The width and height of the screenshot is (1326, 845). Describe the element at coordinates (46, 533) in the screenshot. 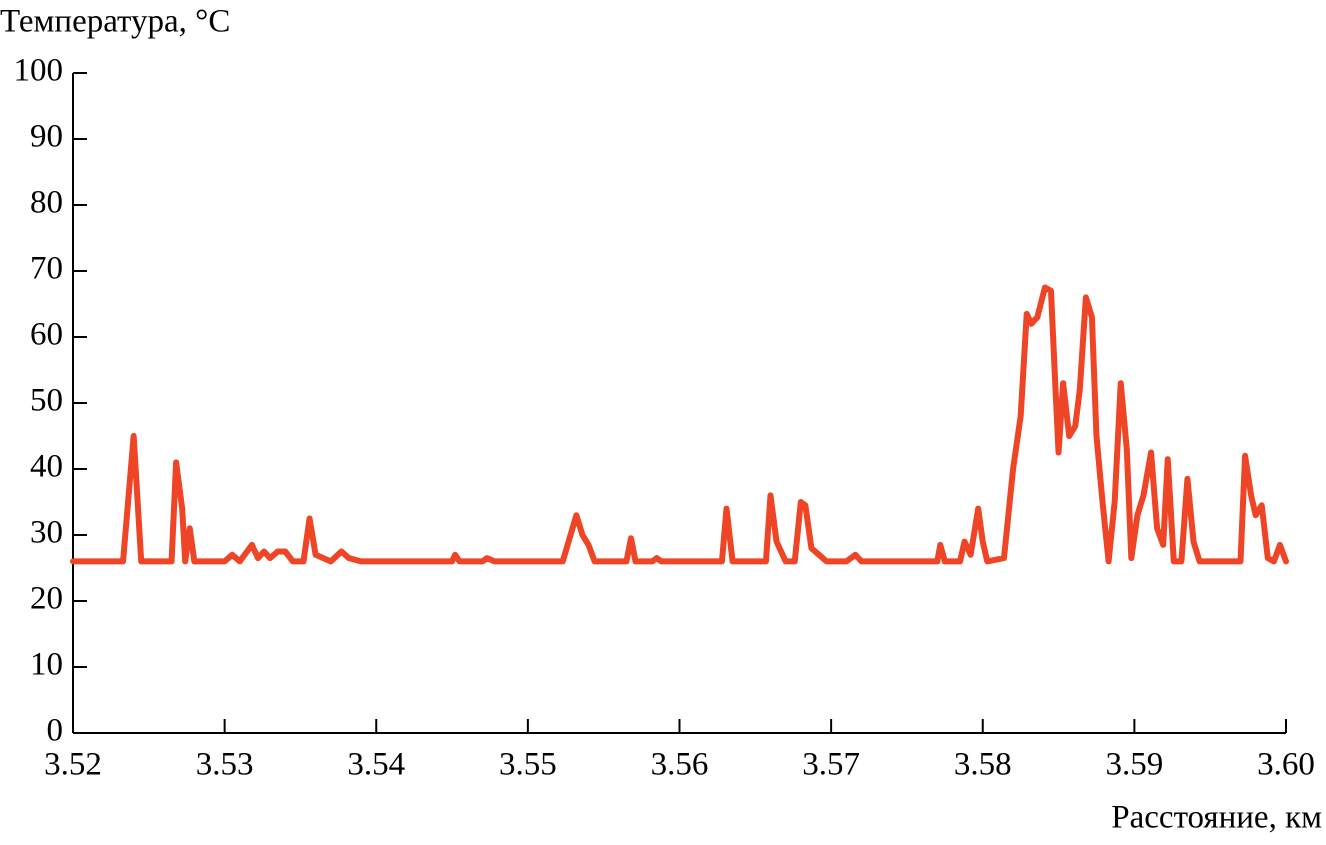

I see `y-tick-label: 30` at that location.